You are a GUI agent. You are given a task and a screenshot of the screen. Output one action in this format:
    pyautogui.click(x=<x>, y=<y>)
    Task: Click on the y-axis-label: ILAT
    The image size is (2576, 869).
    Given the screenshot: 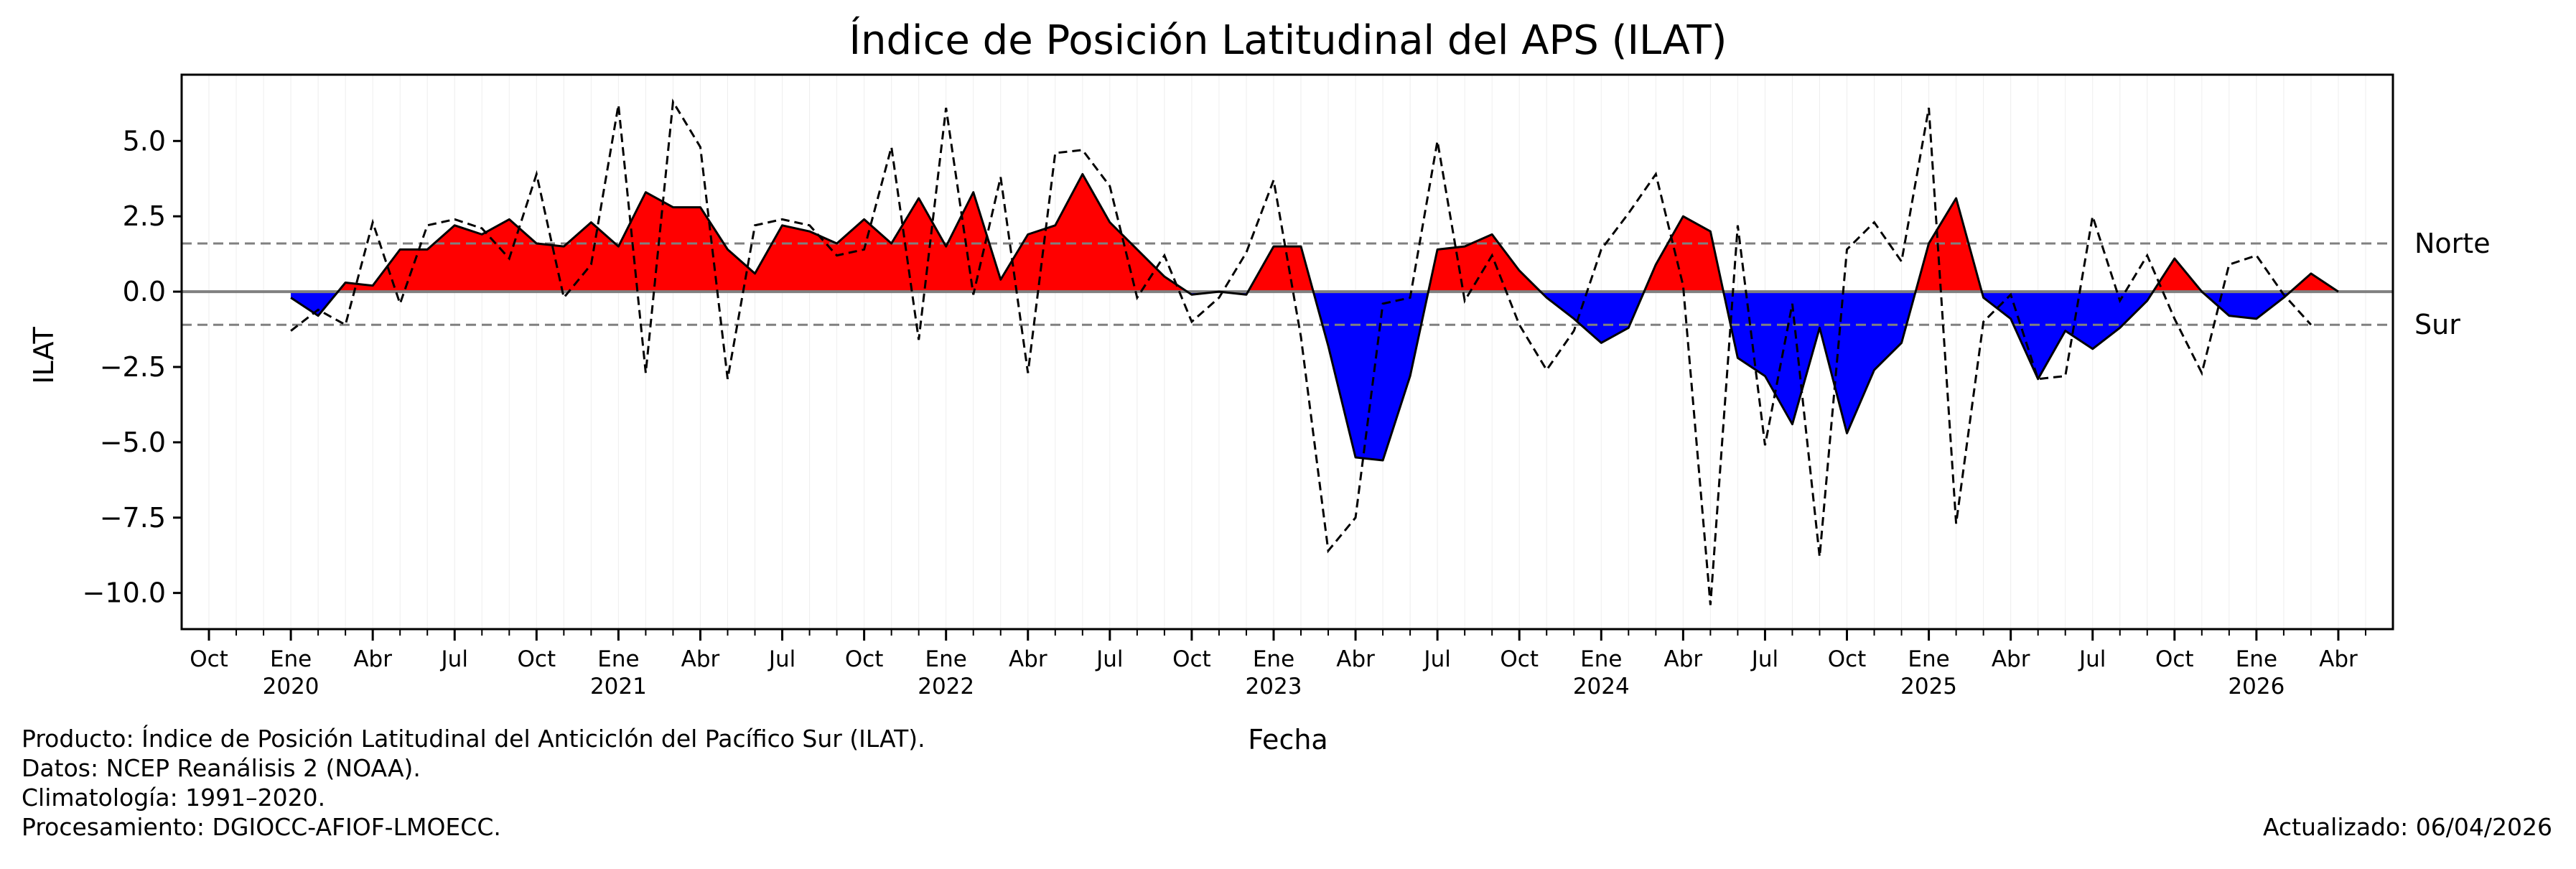 What is the action you would take?
    pyautogui.click(x=44, y=355)
    